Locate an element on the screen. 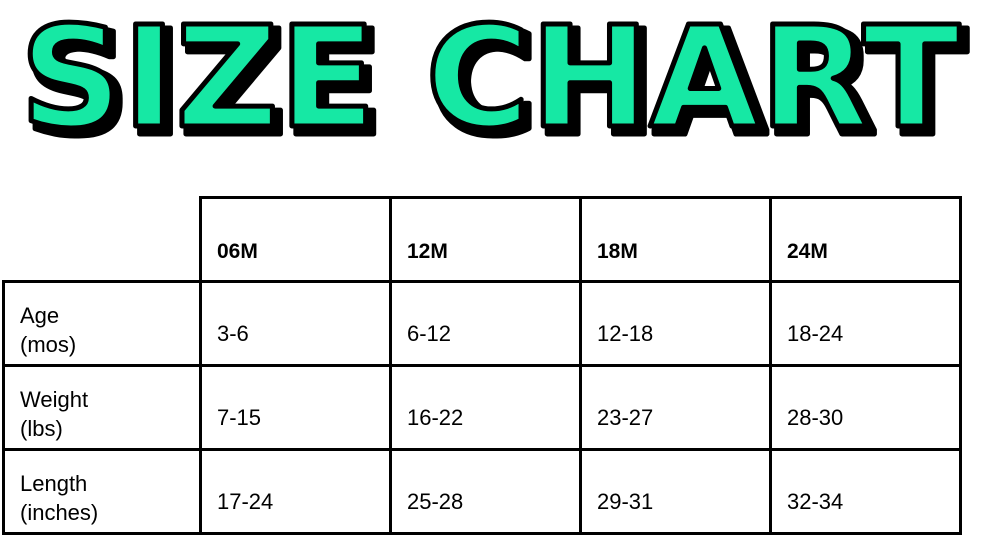 The width and height of the screenshot is (984, 560). table-cell: 18-24 is located at coordinates (865, 323).